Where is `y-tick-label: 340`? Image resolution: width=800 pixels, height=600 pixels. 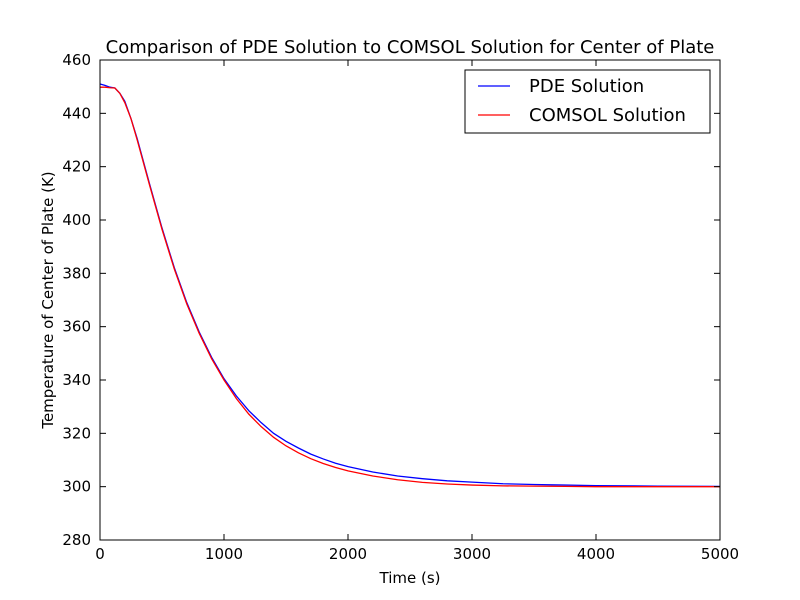
y-tick-label: 340 is located at coordinates (76, 380).